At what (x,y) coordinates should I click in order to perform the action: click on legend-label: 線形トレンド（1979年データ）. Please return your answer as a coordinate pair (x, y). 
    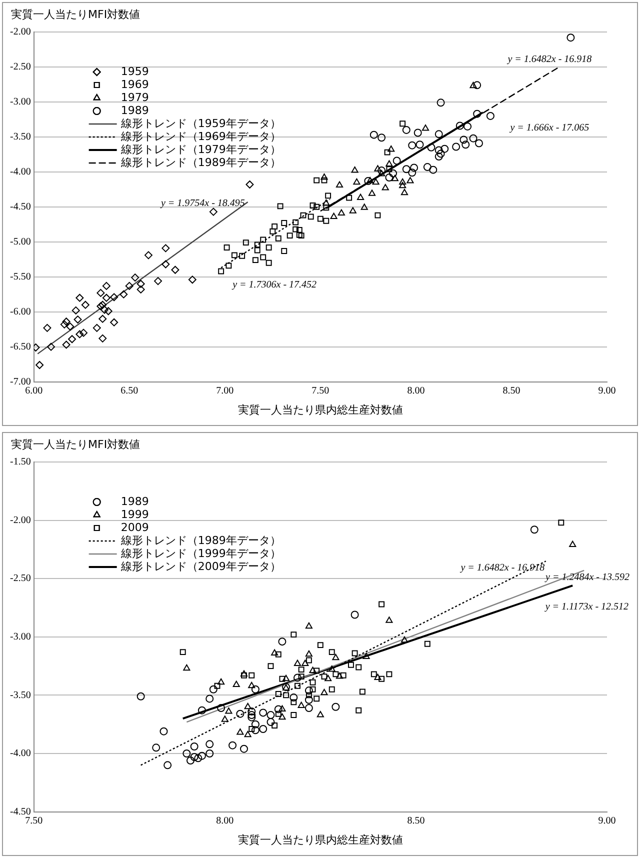
    Looking at the image, I should click on (200, 149).